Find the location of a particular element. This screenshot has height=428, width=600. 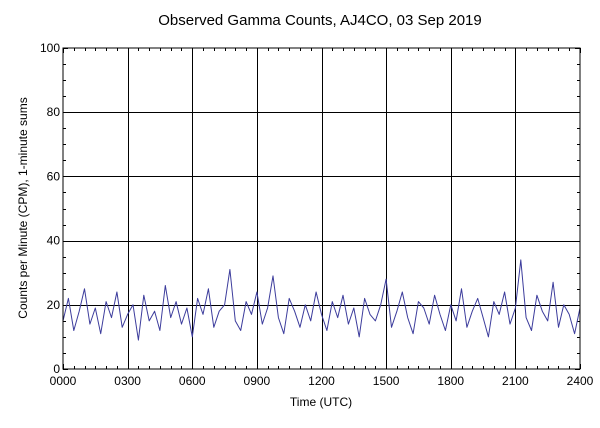

x-tick-label: 1500 is located at coordinates (386, 381).